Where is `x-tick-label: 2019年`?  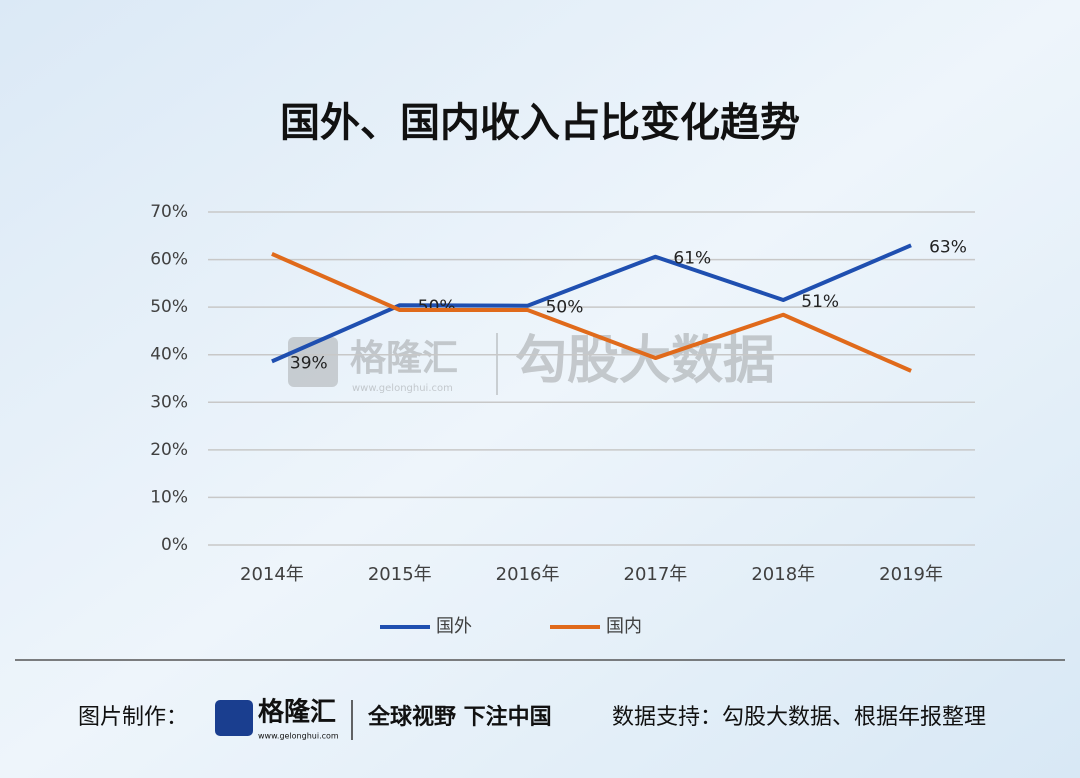
x-tick-label: 2019年 is located at coordinates (911, 574).